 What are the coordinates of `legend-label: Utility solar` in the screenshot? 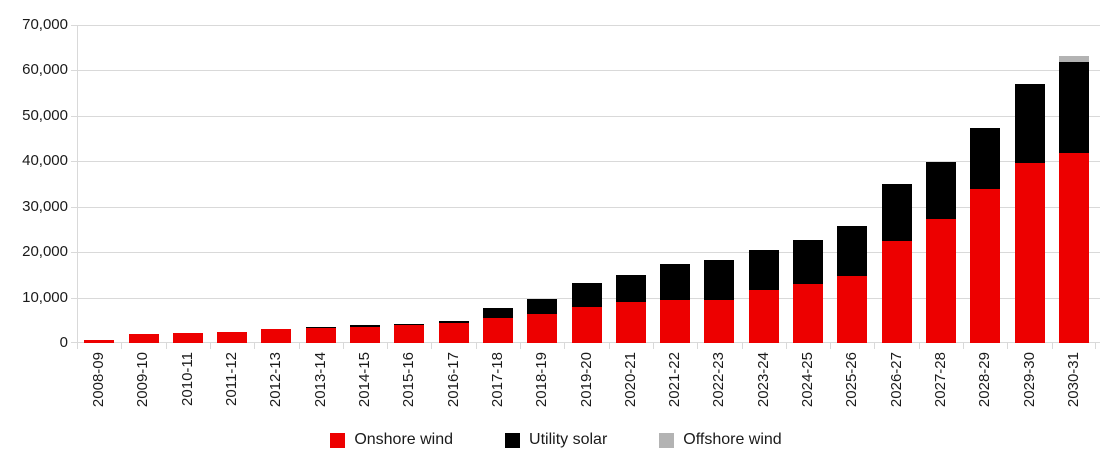 It's located at (568, 439).